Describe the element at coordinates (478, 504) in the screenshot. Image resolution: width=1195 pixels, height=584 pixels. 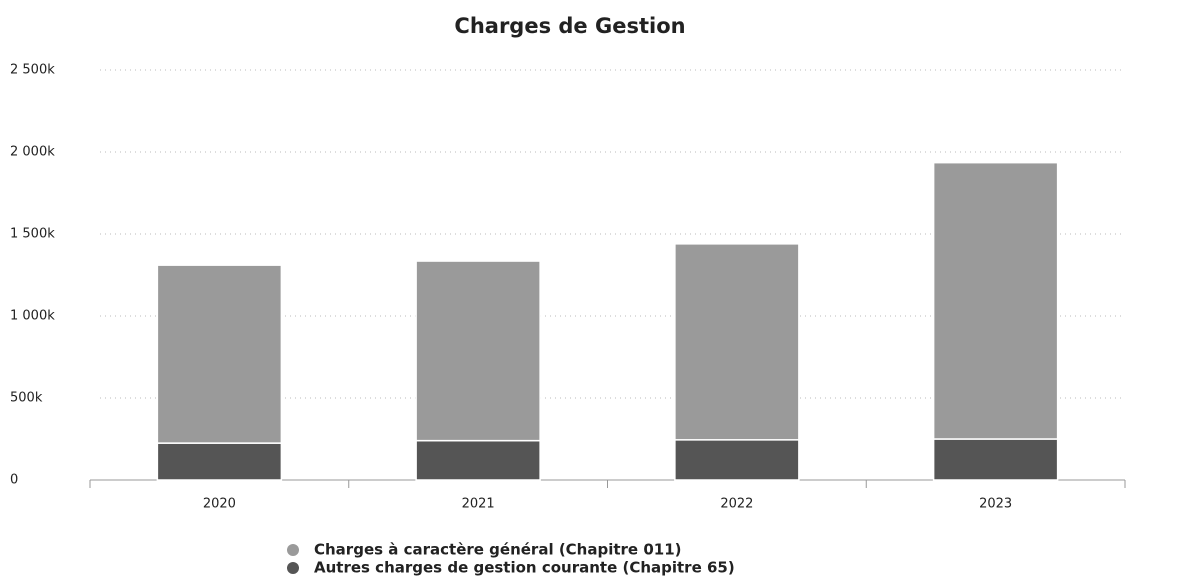
I see `x-tick-label: 2021` at that location.